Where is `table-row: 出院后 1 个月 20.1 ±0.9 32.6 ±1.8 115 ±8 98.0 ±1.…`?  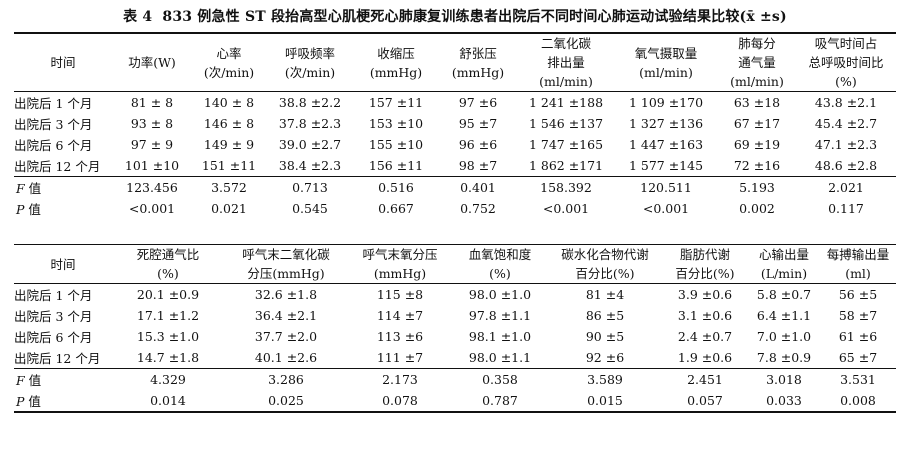
table-row: 出院后 1 个月 20.1 ±0.9 32.6 ±1.8 115 ±8 98.0 ±1.… is located at coordinates (455, 294).